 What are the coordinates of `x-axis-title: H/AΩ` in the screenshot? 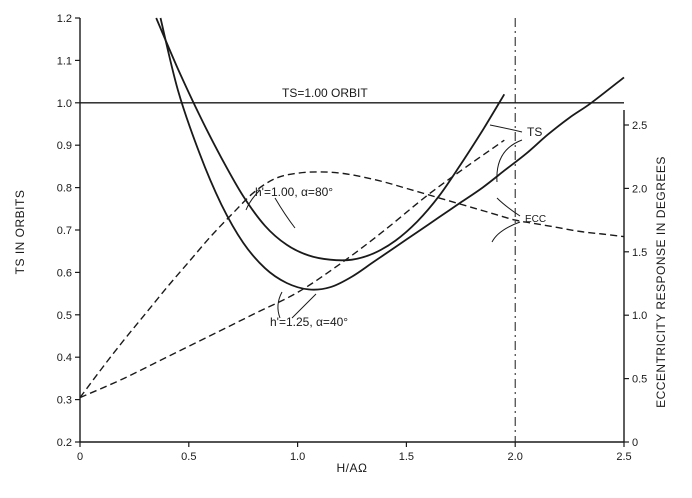 It's located at (352, 468).